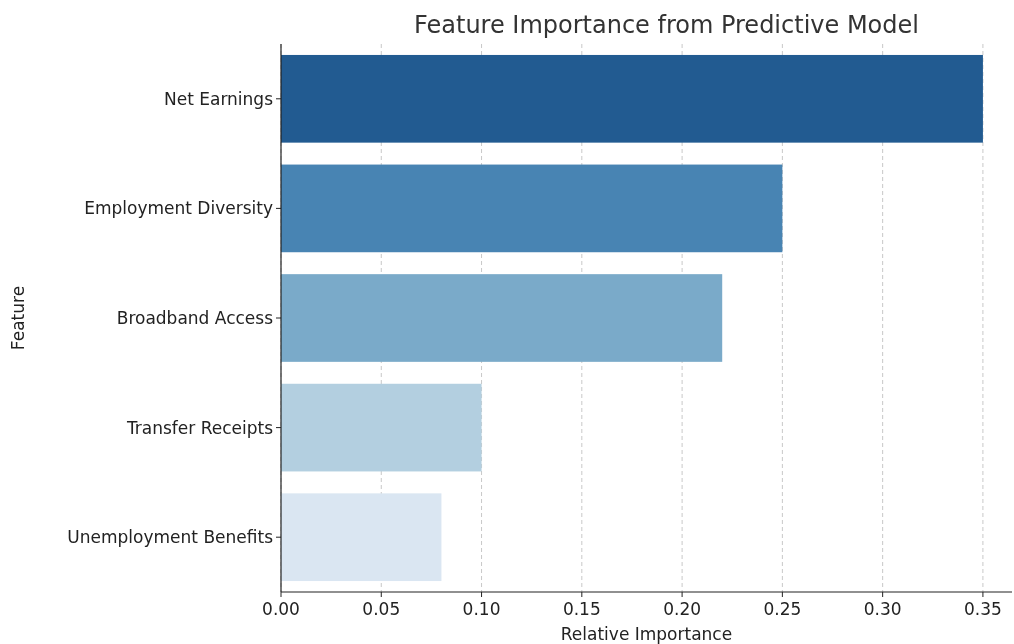 This screenshot has height=644, width=1014. What do you see at coordinates (682, 609) in the screenshot?
I see `x-tick-label: 0.20` at bounding box center [682, 609].